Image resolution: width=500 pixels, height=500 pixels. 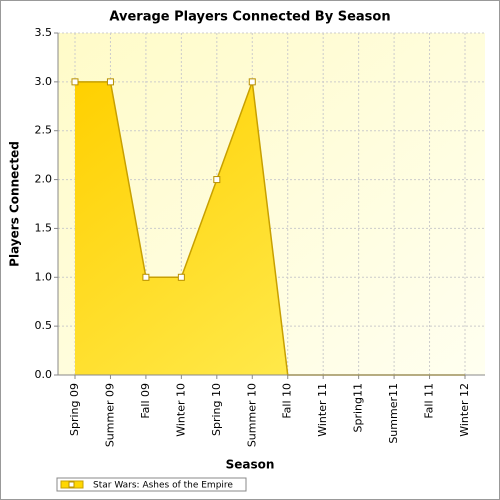 I want to click on x-axis-label: Season, so click(x=250, y=465).